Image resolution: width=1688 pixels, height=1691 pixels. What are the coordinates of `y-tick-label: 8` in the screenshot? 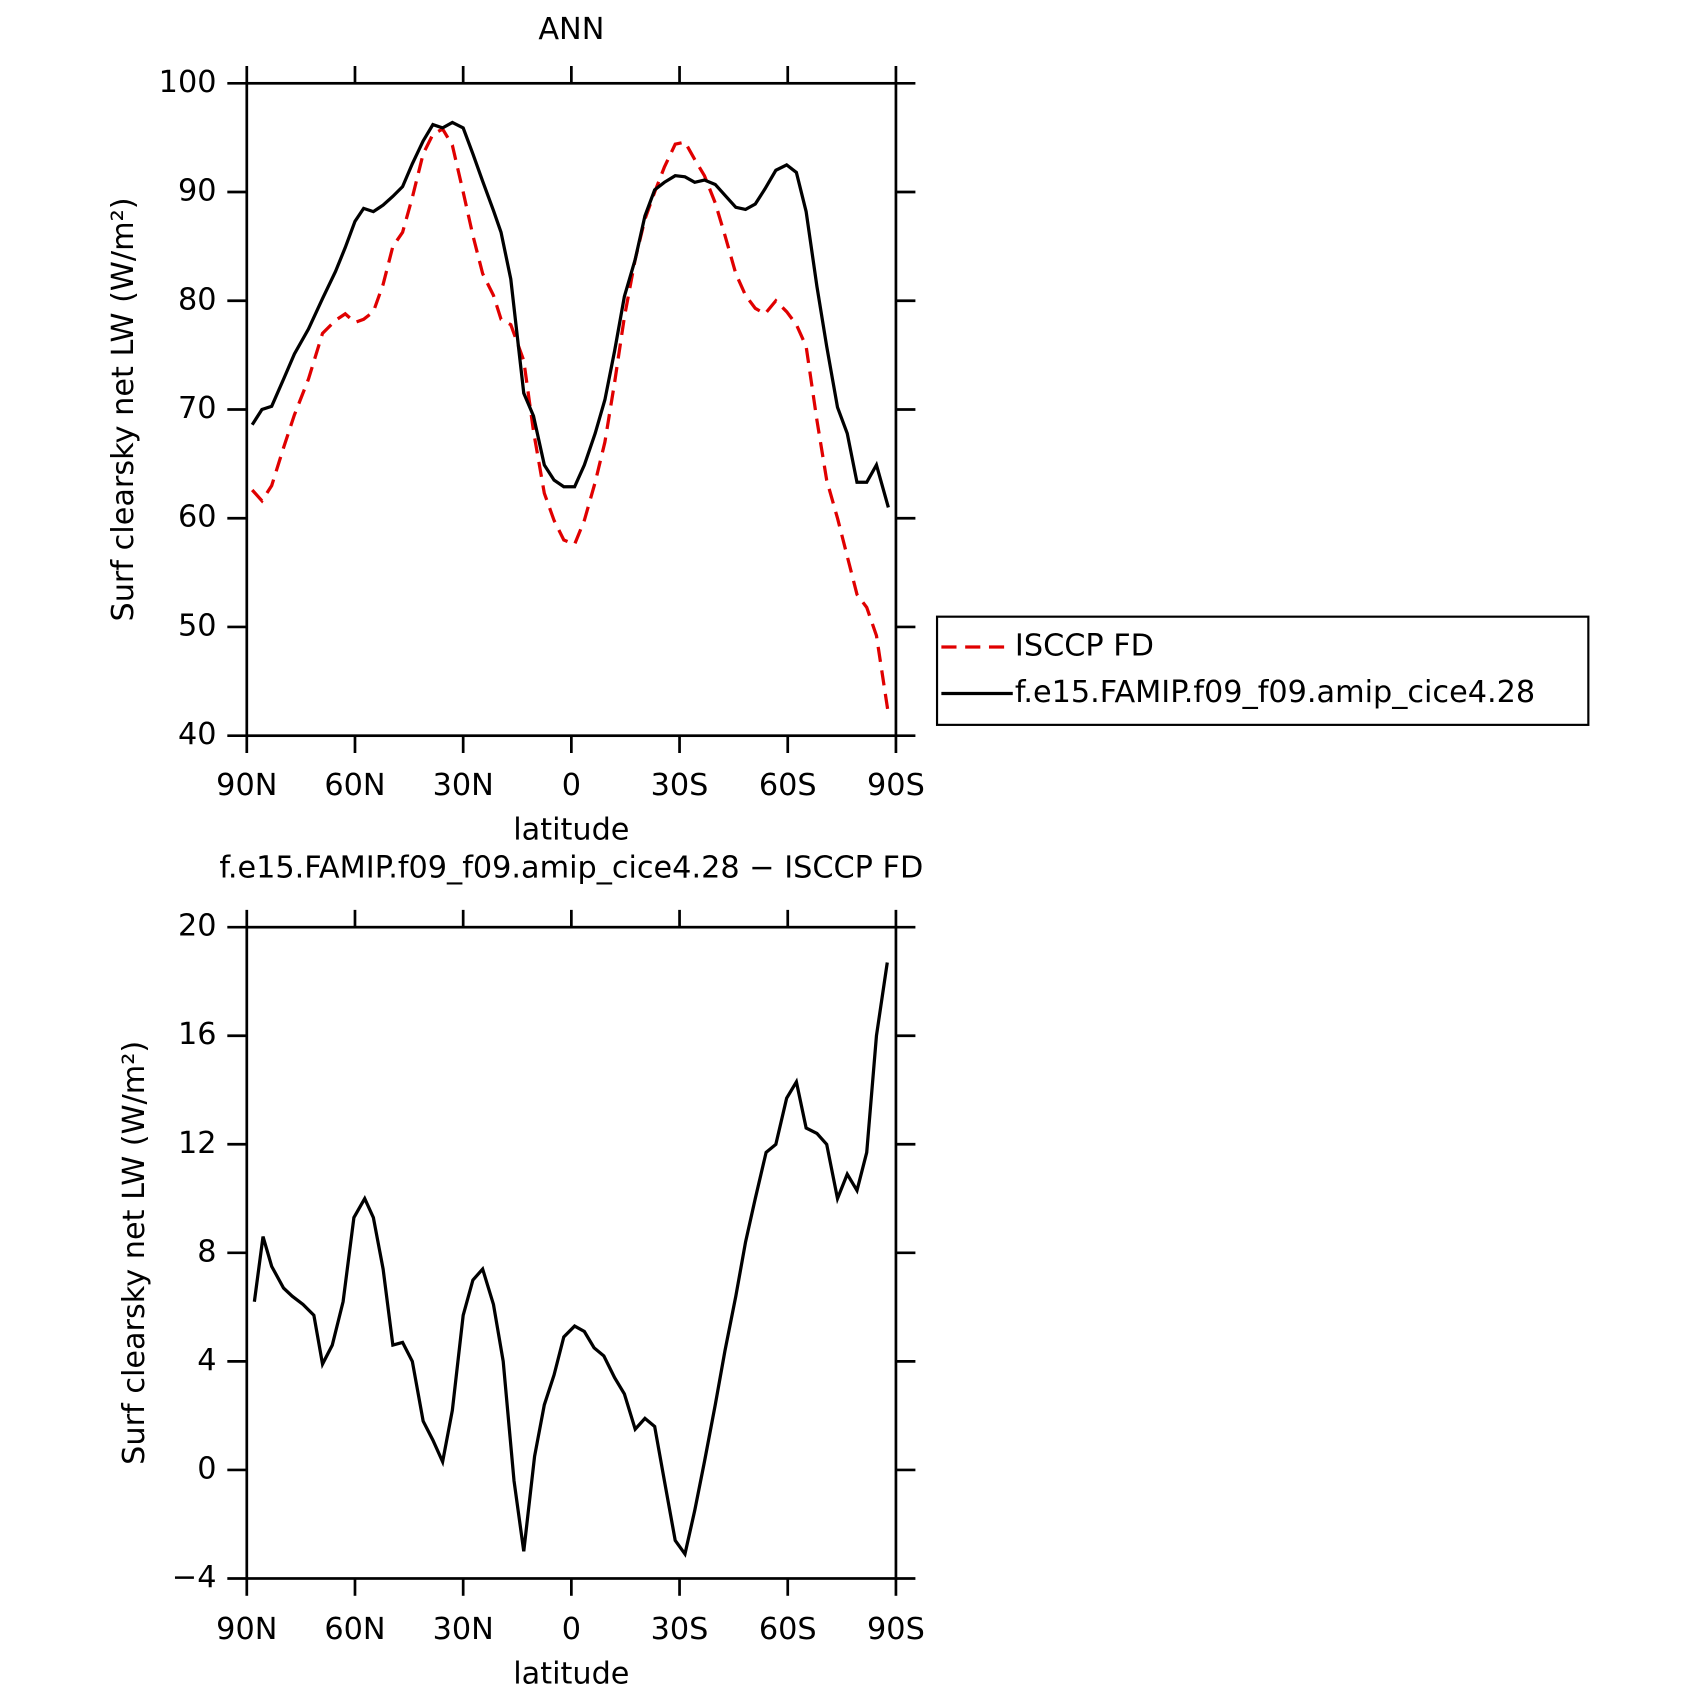 It's located at (206, 1251).